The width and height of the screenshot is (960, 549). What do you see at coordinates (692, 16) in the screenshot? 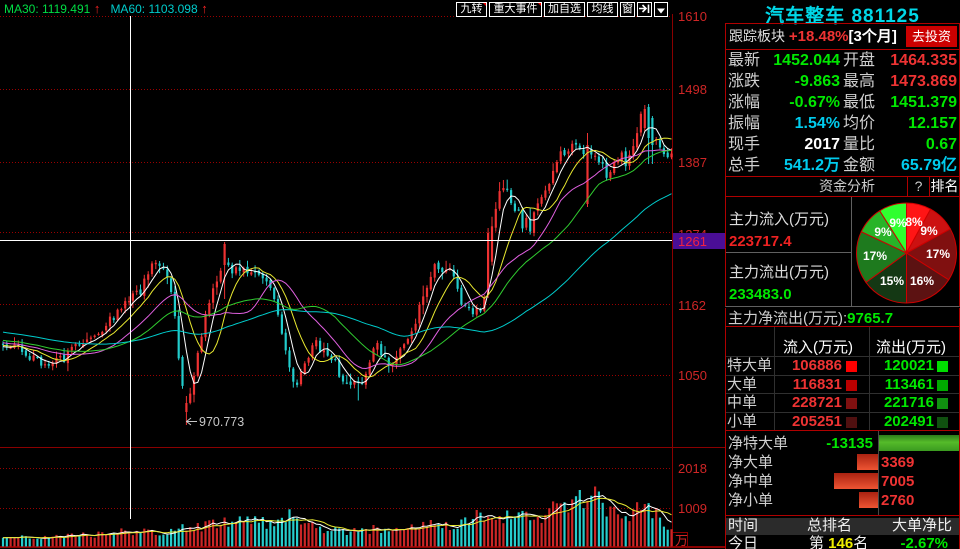
I see `svg-text: 1610` at bounding box center [692, 16].